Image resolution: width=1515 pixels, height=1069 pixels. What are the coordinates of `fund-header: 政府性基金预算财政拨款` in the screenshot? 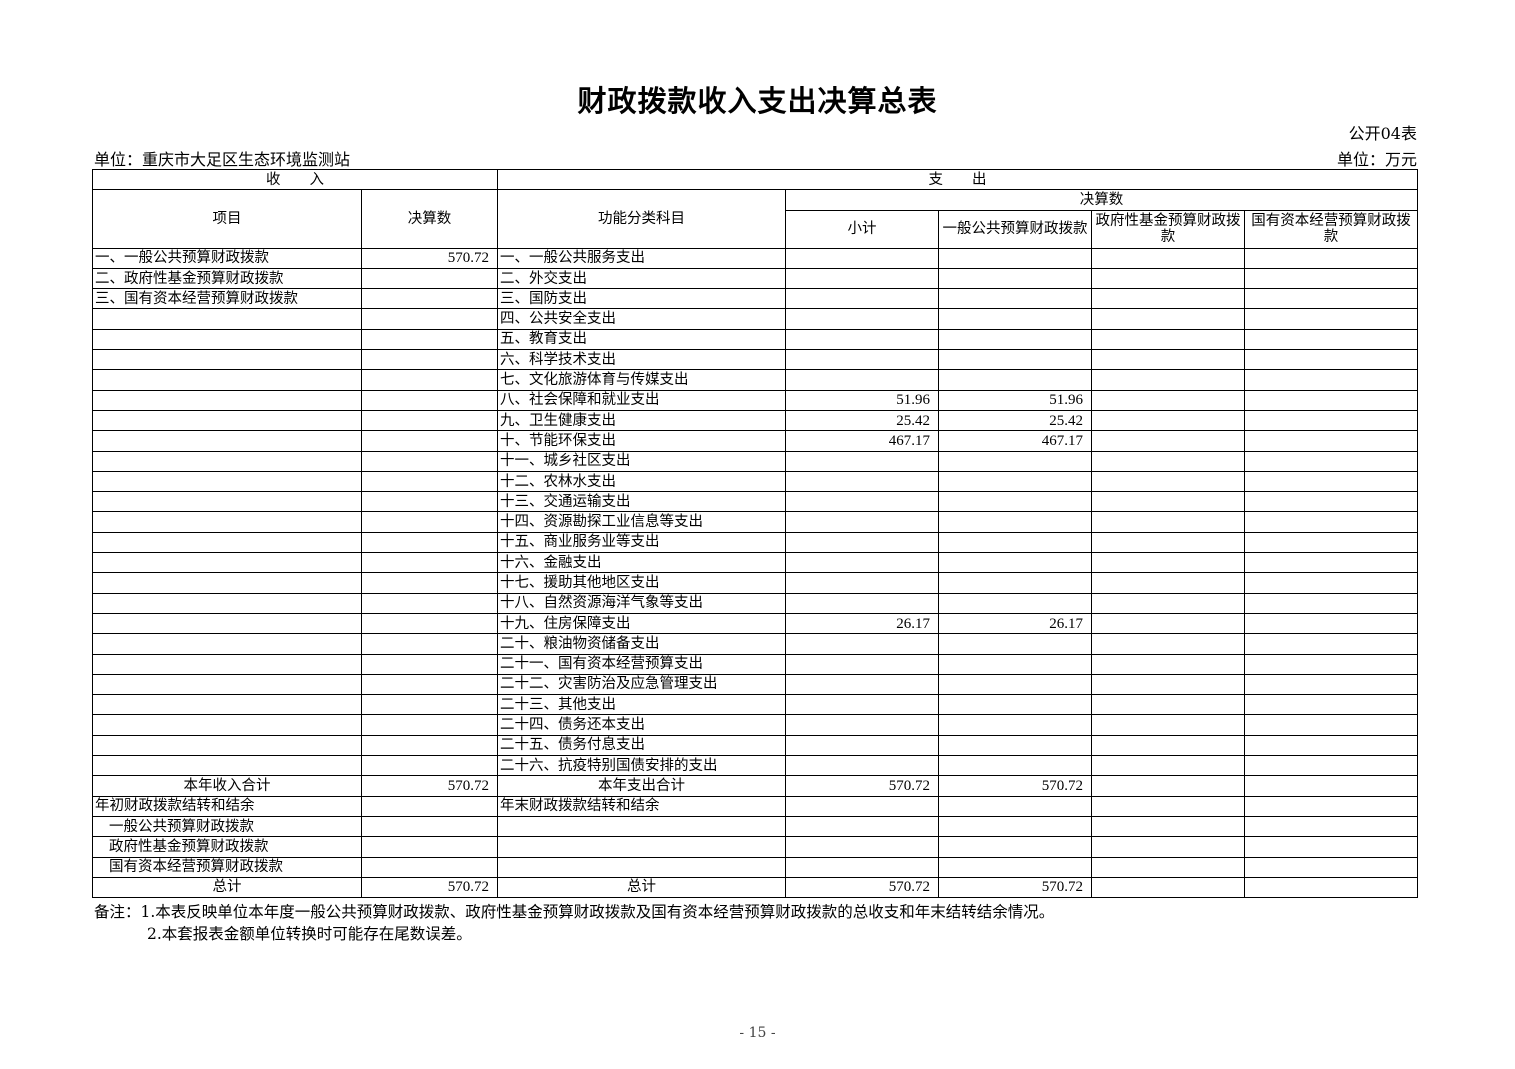 It's located at (1168, 229).